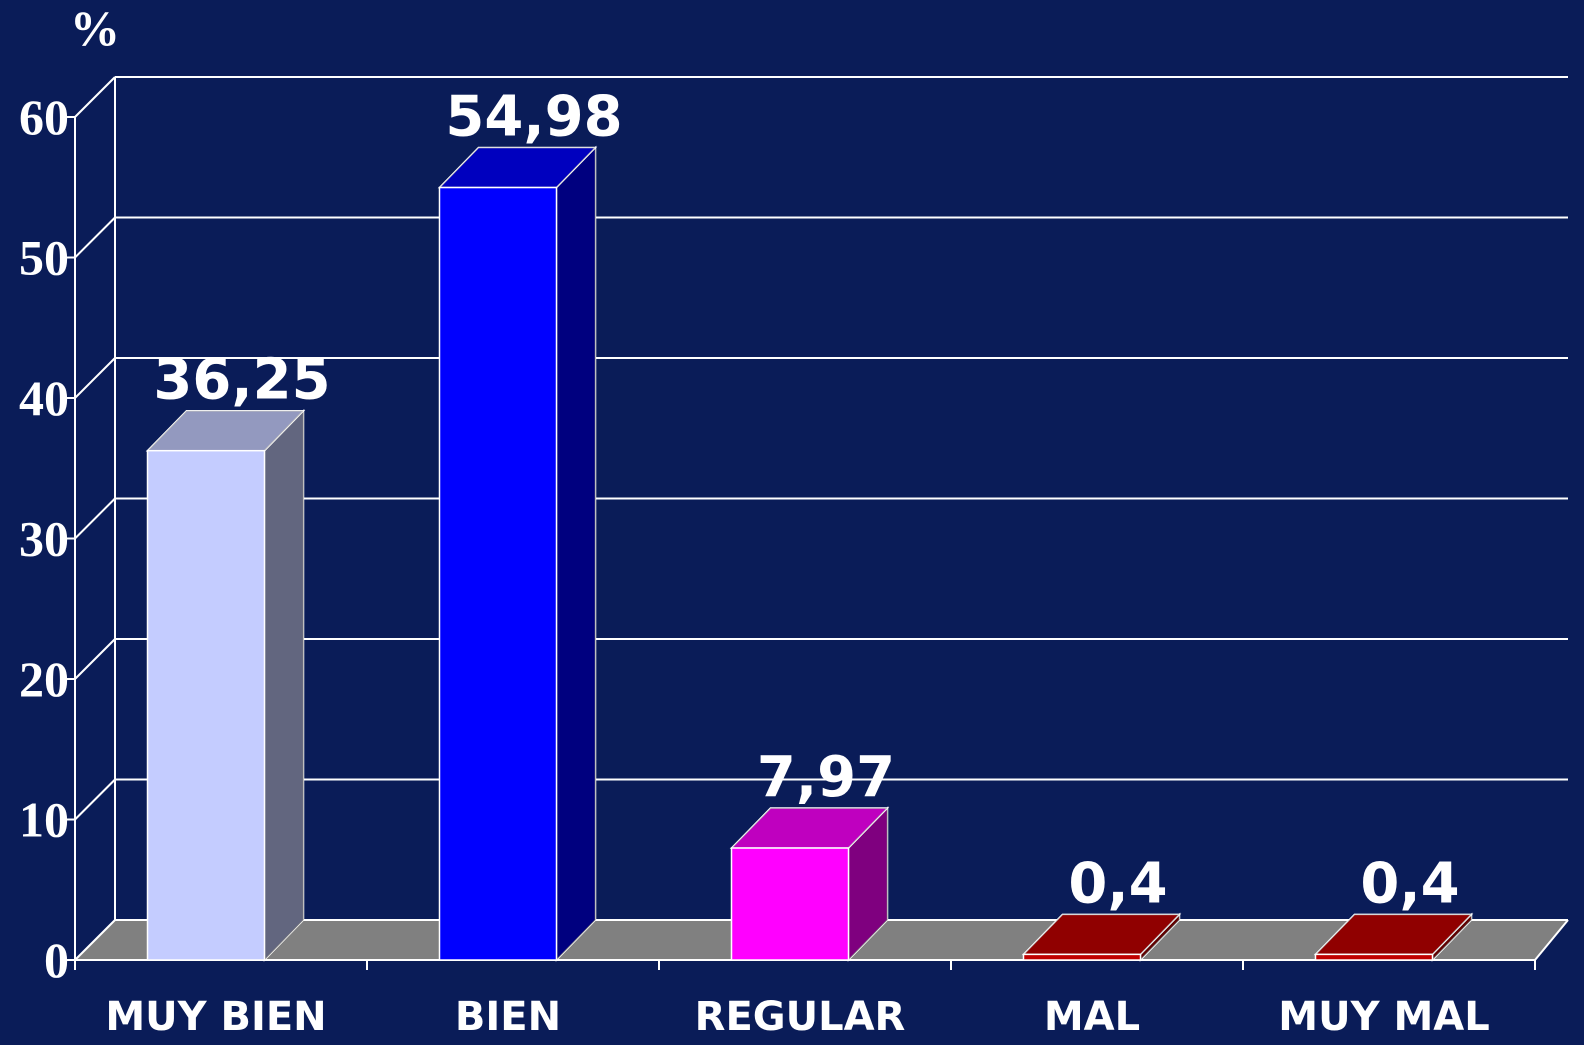 The image size is (1584, 1045). What do you see at coordinates (1383, 1017) in the screenshot?
I see `x-tick-label: MUY MAL` at bounding box center [1383, 1017].